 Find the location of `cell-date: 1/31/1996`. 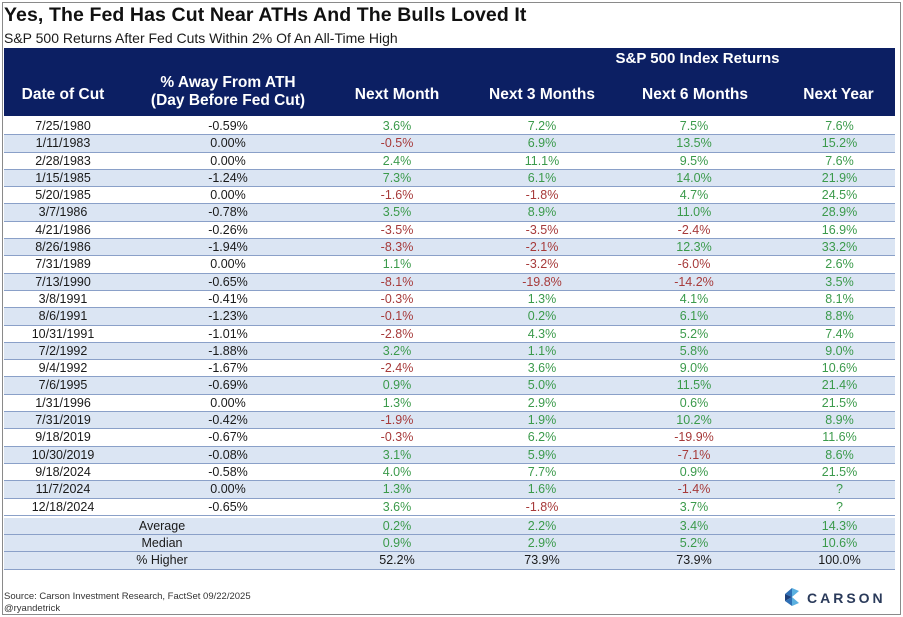

cell-date: 1/31/1996 is located at coordinates (63, 402).